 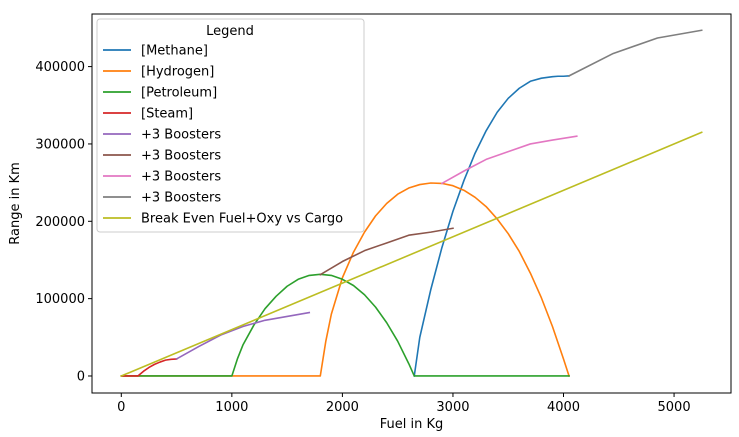 I want to click on y-tick-label: 200000, so click(x=60, y=222).